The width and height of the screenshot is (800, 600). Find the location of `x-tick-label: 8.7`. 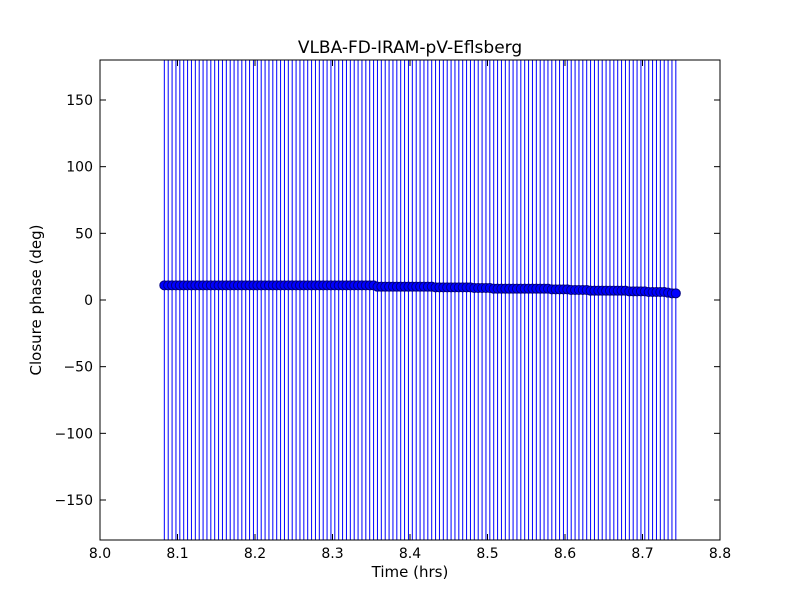

x-tick-label: 8.7 is located at coordinates (642, 554).